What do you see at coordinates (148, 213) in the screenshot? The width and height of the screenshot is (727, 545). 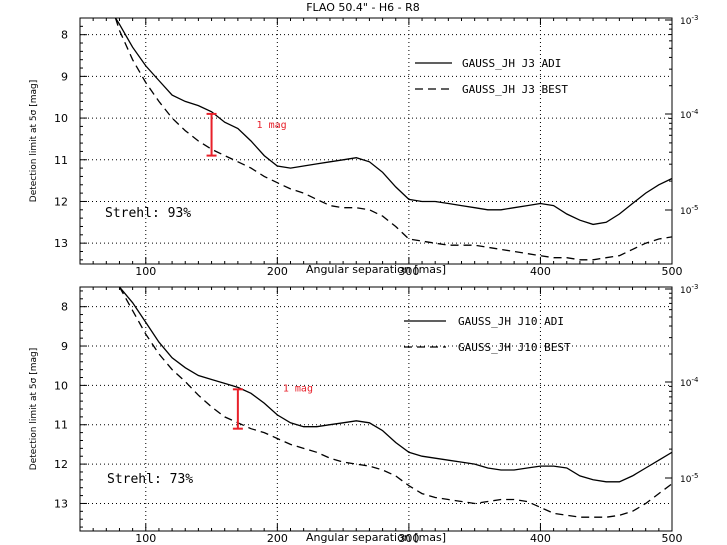 I see `strehl-text: Strehl: 93%` at bounding box center [148, 213].